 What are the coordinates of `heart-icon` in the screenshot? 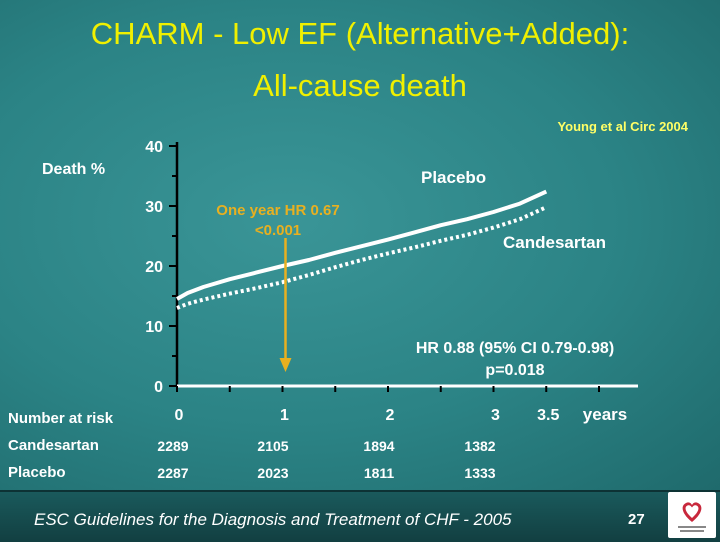 It's located at (692, 517).